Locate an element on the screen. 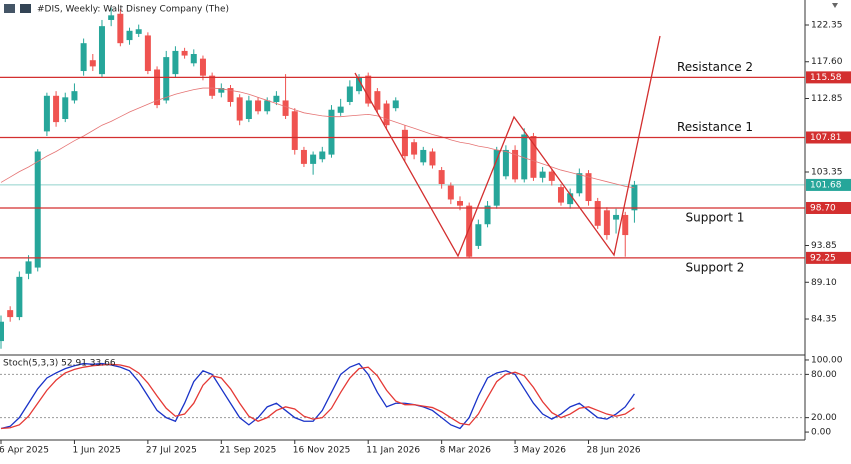 Image resolution: width=851 pixels, height=464 pixels. y-tick-label: 93.85 is located at coordinates (824, 246).